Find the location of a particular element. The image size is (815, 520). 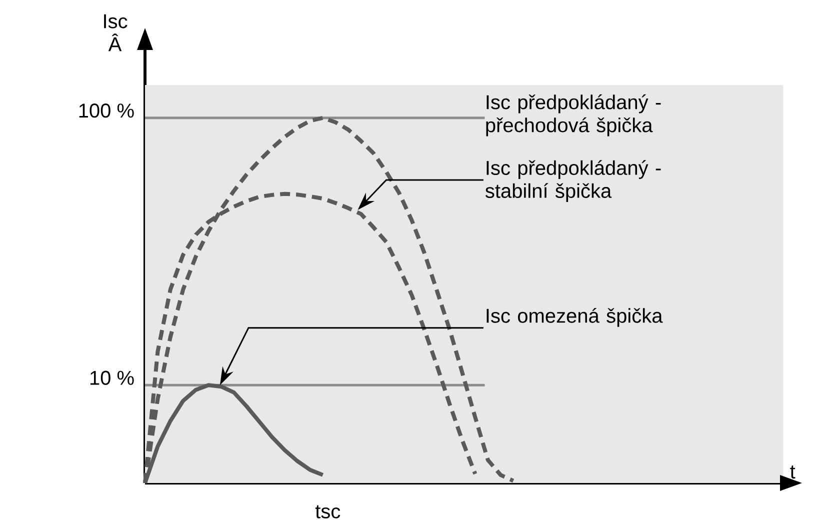

text: tsc is located at coordinates (327, 511).